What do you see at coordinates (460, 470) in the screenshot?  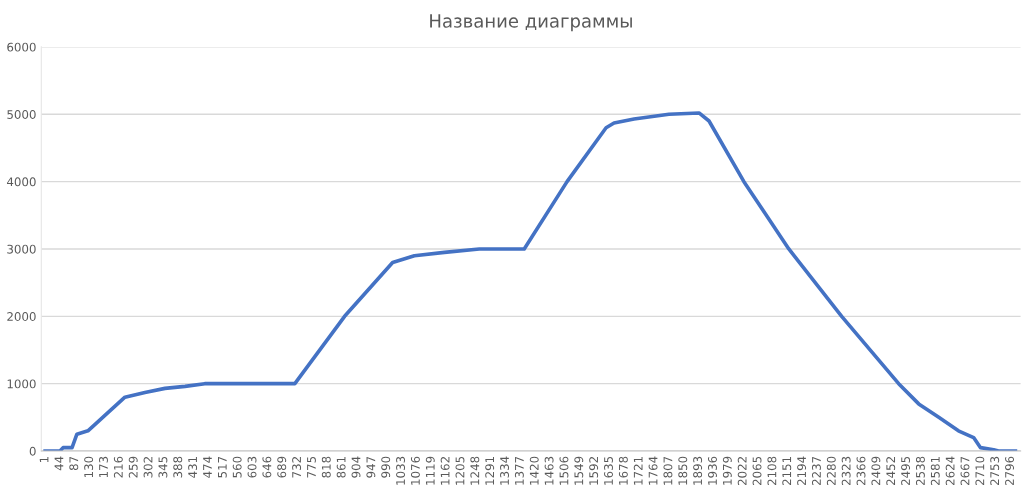 I see `x-tick-label: 1205` at bounding box center [460, 470].